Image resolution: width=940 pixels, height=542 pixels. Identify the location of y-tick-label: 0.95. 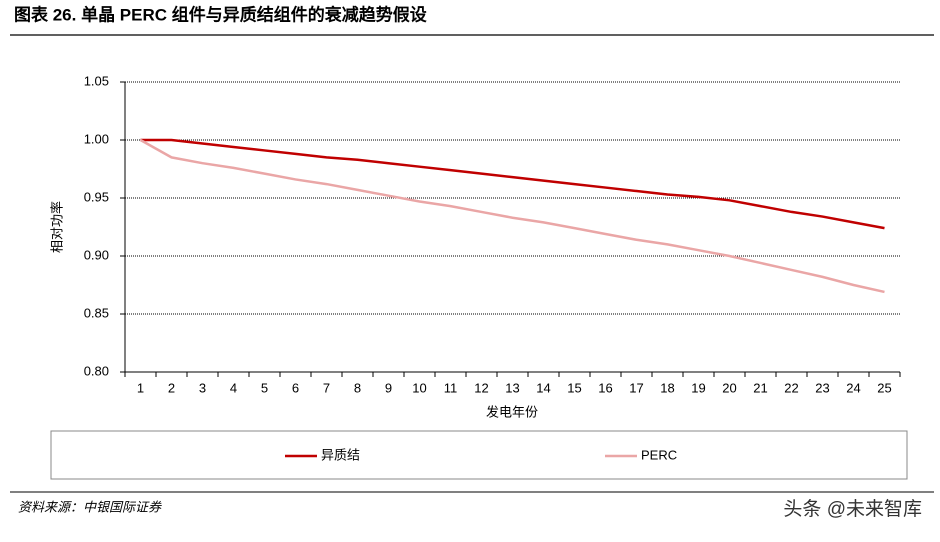
(96, 196).